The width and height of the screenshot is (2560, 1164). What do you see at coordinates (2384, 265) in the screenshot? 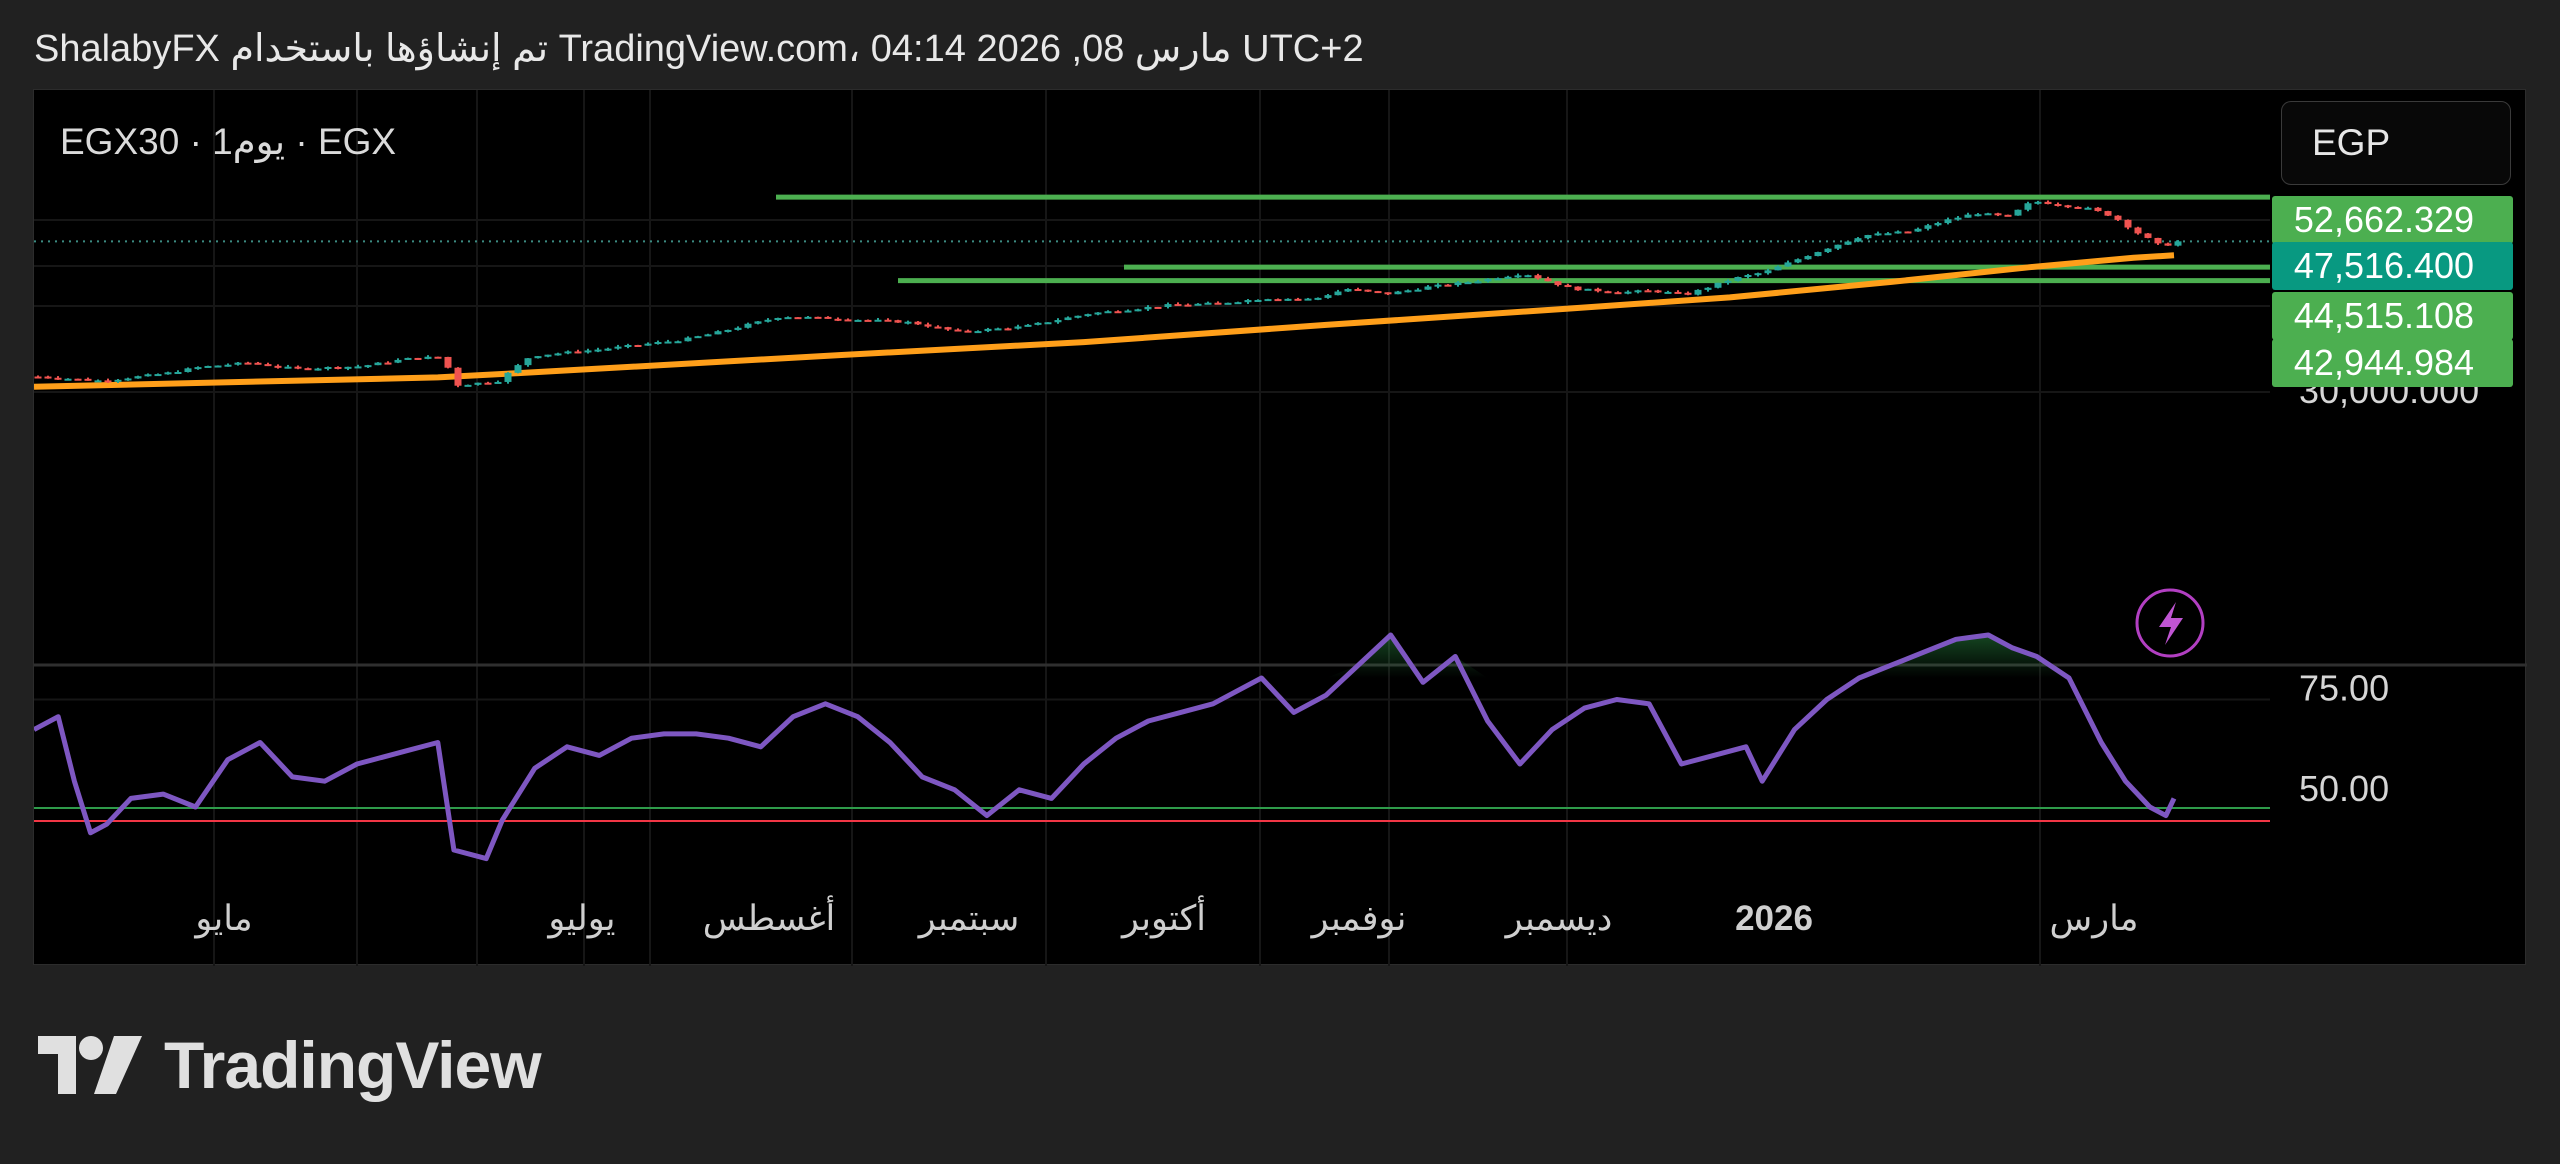
I see `price-tag-label: 47,516.400` at bounding box center [2384, 265].